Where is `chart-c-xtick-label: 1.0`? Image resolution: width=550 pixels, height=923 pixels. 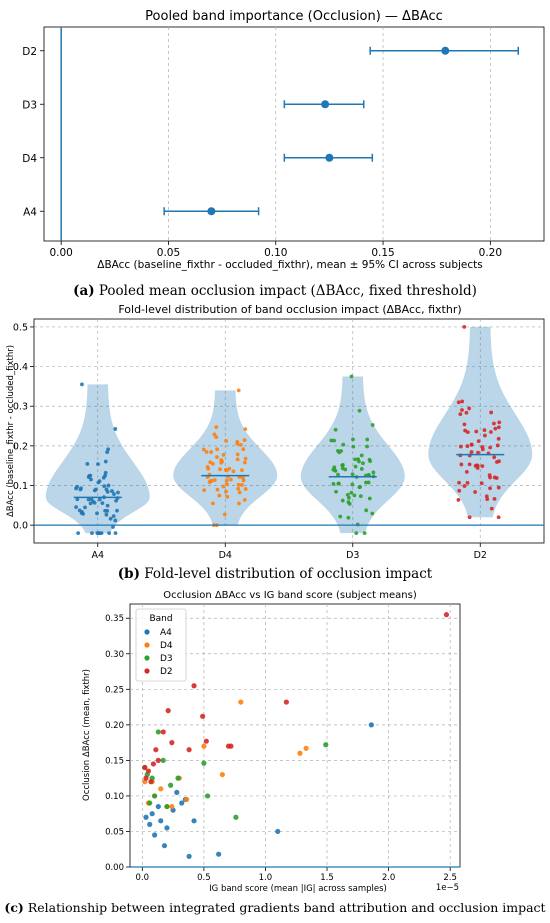 chart-c-xtick-label: 1.0 is located at coordinates (266, 878).